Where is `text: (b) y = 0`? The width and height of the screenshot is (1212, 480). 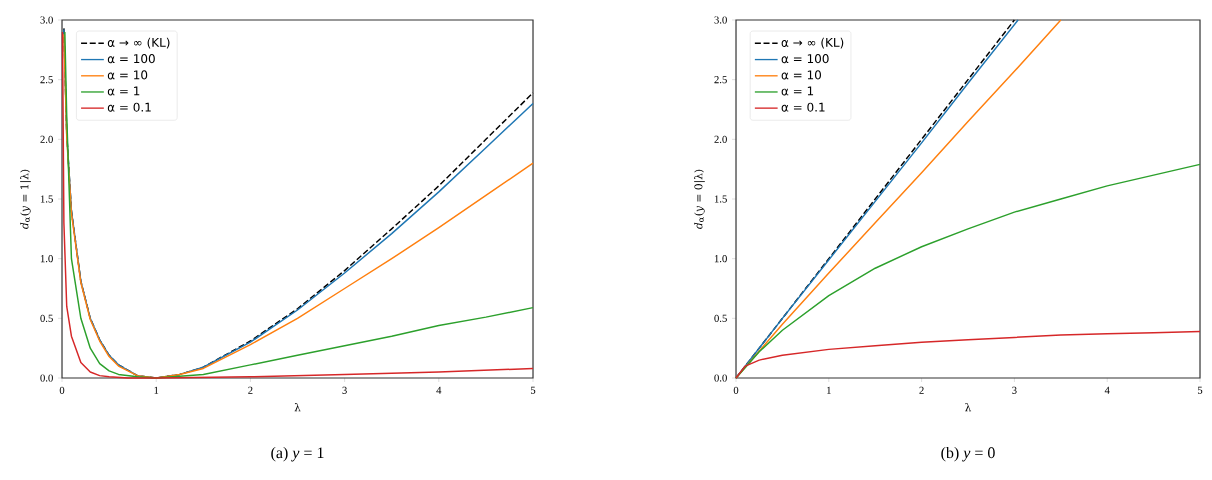 text: (b) y = 0 is located at coordinates (968, 454).